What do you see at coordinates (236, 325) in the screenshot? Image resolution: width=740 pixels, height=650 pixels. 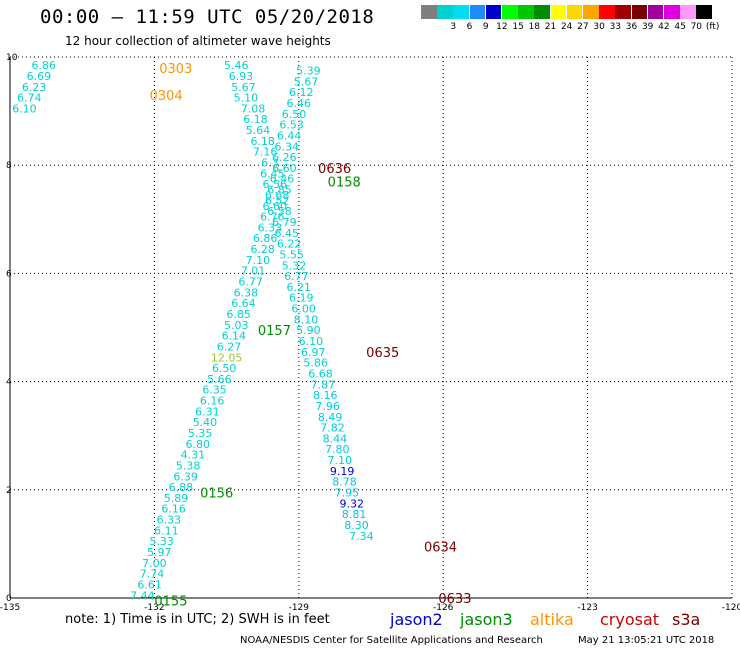 I see `wave-height-value: 5.03` at bounding box center [236, 325].